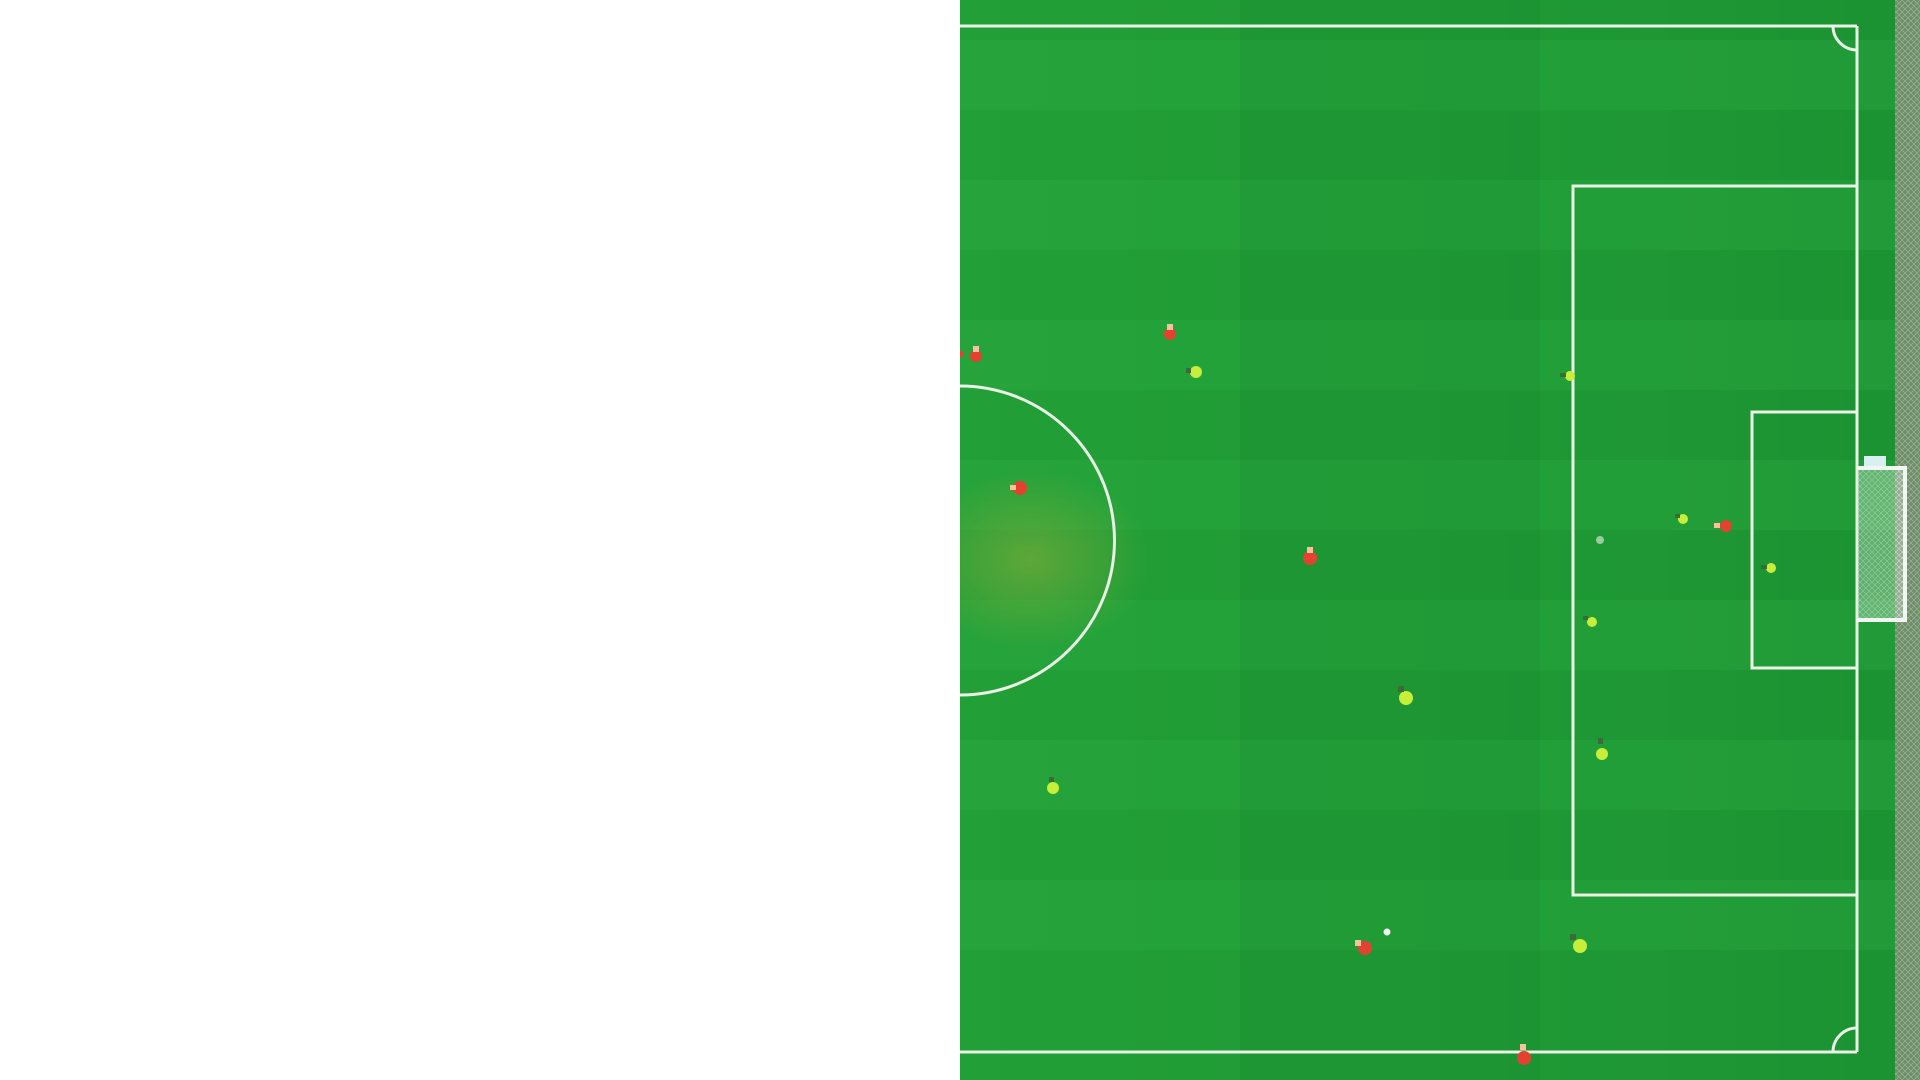 The image size is (1920, 1080). What do you see at coordinates (1387, 932) in the screenshot?
I see `ball` at bounding box center [1387, 932].